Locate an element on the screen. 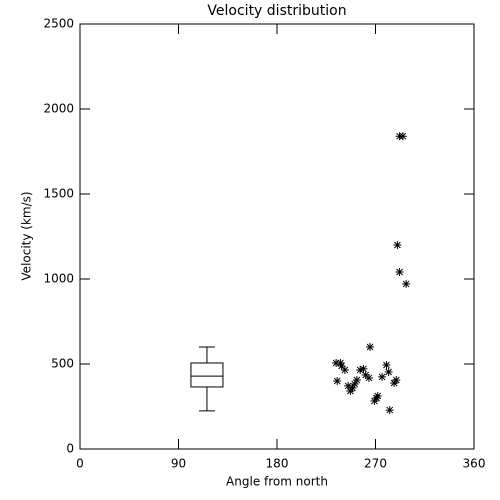 The image size is (500, 500). y-tick-label: 1000 is located at coordinates (58, 279).